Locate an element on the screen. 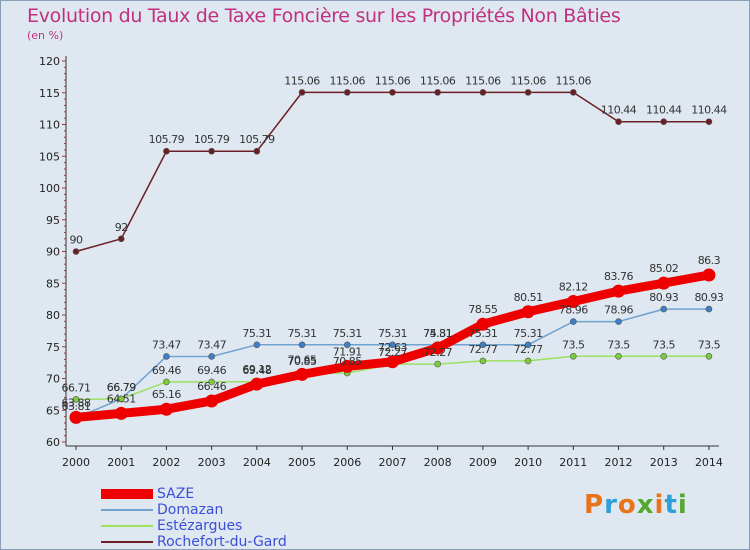  x-tick-label: 2001 is located at coordinates (121, 462).